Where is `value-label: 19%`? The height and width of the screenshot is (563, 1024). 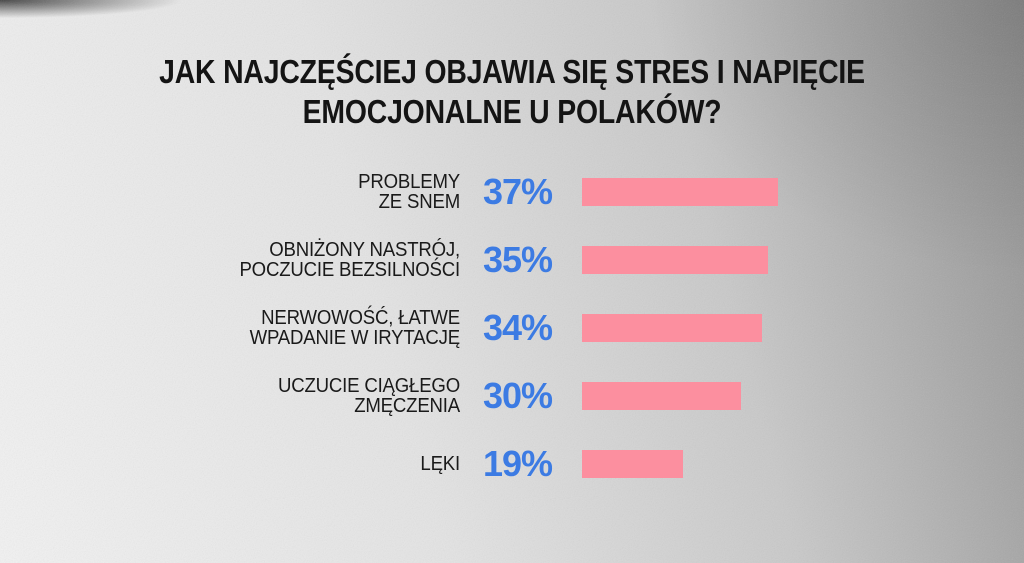 value-label: 19% is located at coordinates (518, 463).